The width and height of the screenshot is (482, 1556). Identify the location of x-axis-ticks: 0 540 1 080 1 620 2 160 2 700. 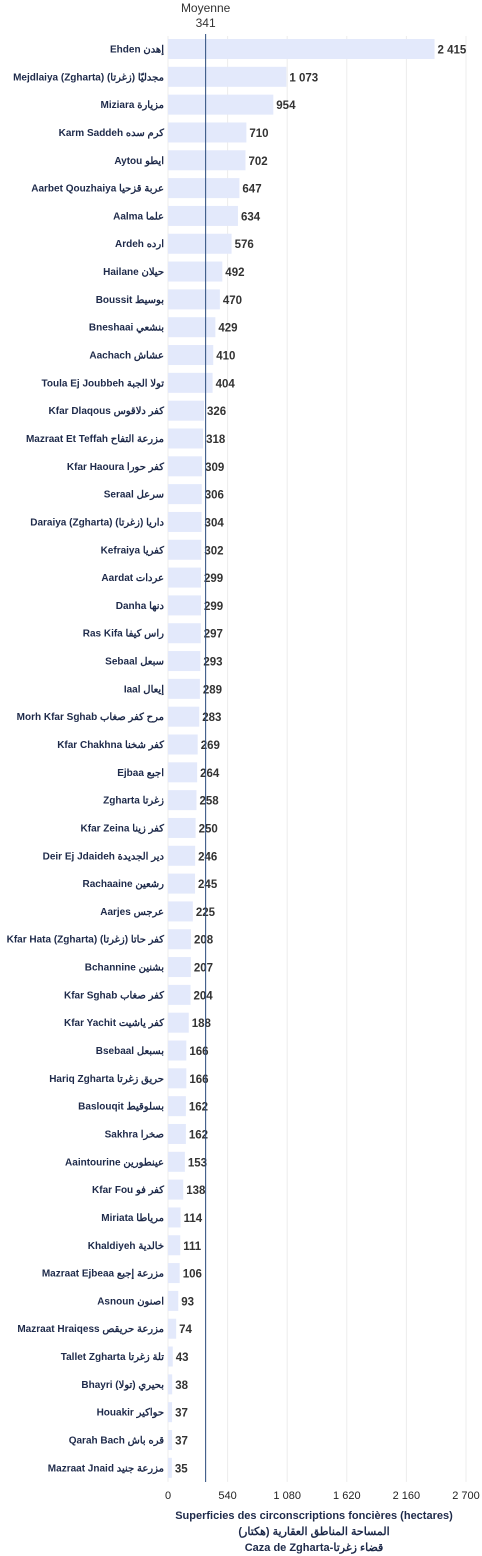
(322, 1496).